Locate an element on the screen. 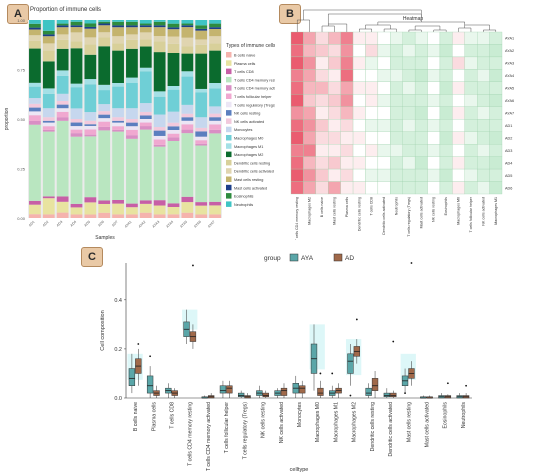  column-label: NK cells activated is located at coordinates (483, 211).